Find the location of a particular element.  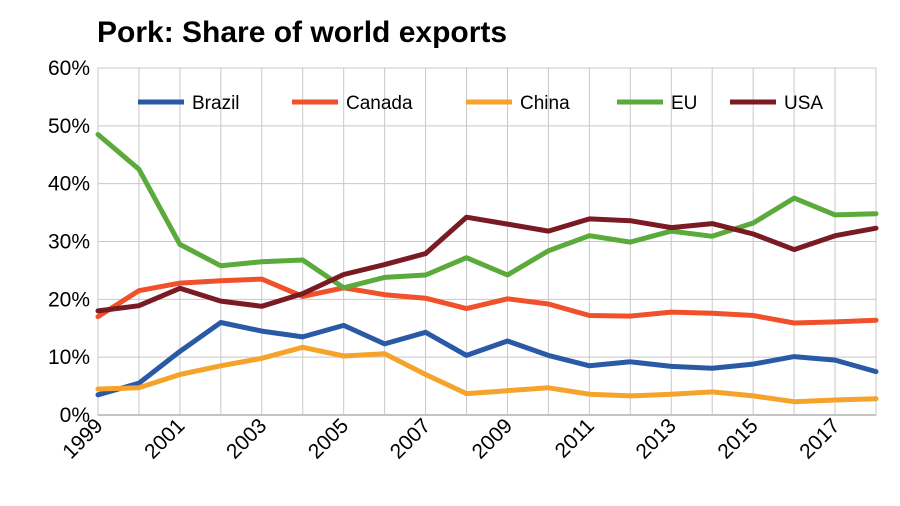

legend-label-eu: EU is located at coordinates (684, 103).